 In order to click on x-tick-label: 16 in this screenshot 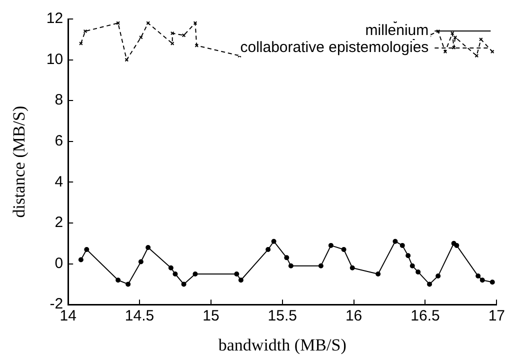, I will do `click(353, 316)`.